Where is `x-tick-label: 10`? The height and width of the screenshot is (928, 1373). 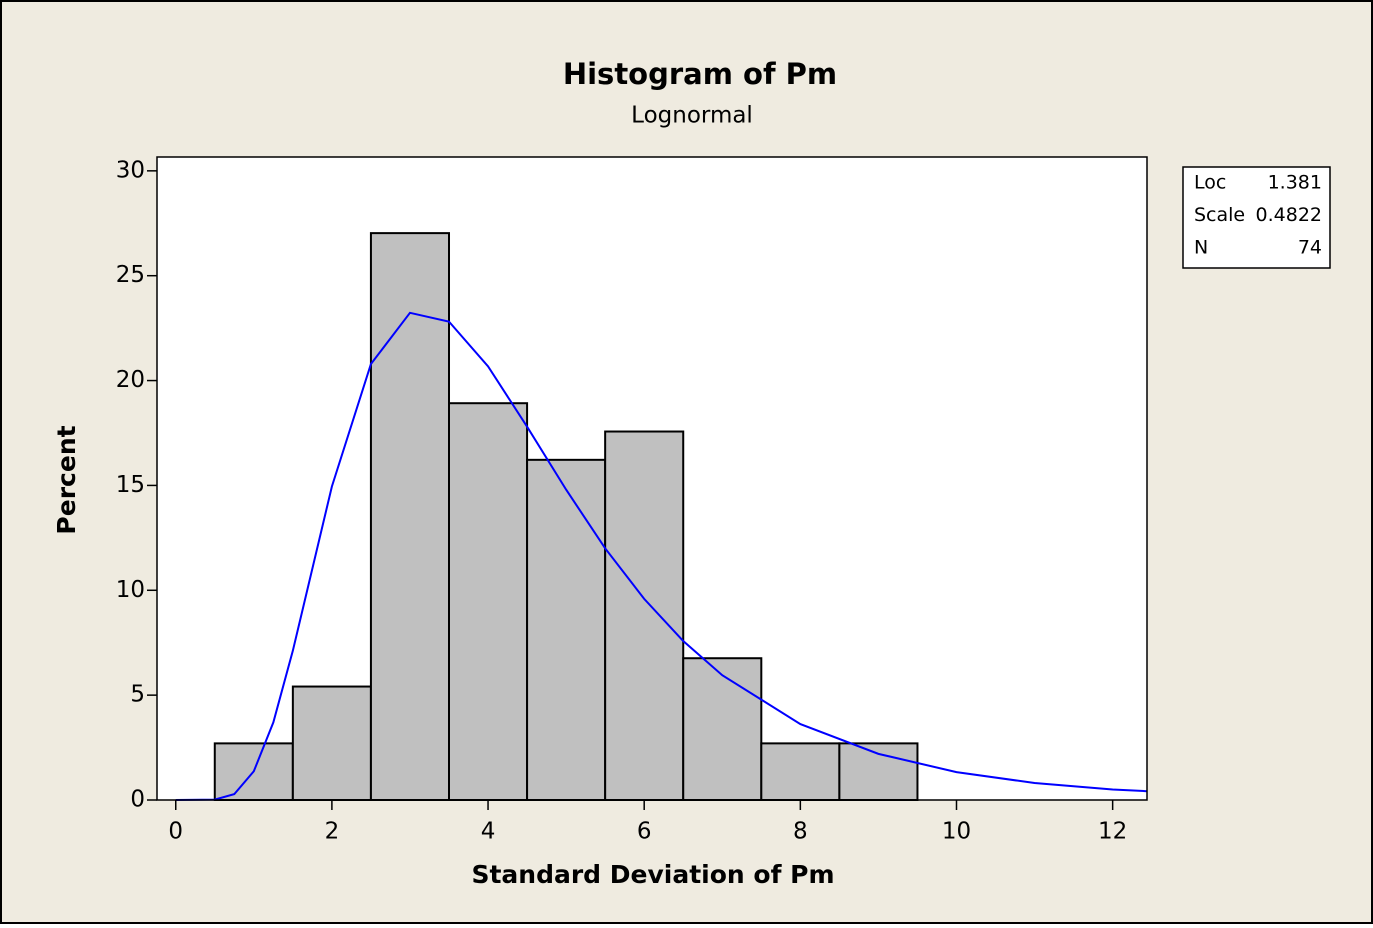
x-tick-label: 10 is located at coordinates (956, 832).